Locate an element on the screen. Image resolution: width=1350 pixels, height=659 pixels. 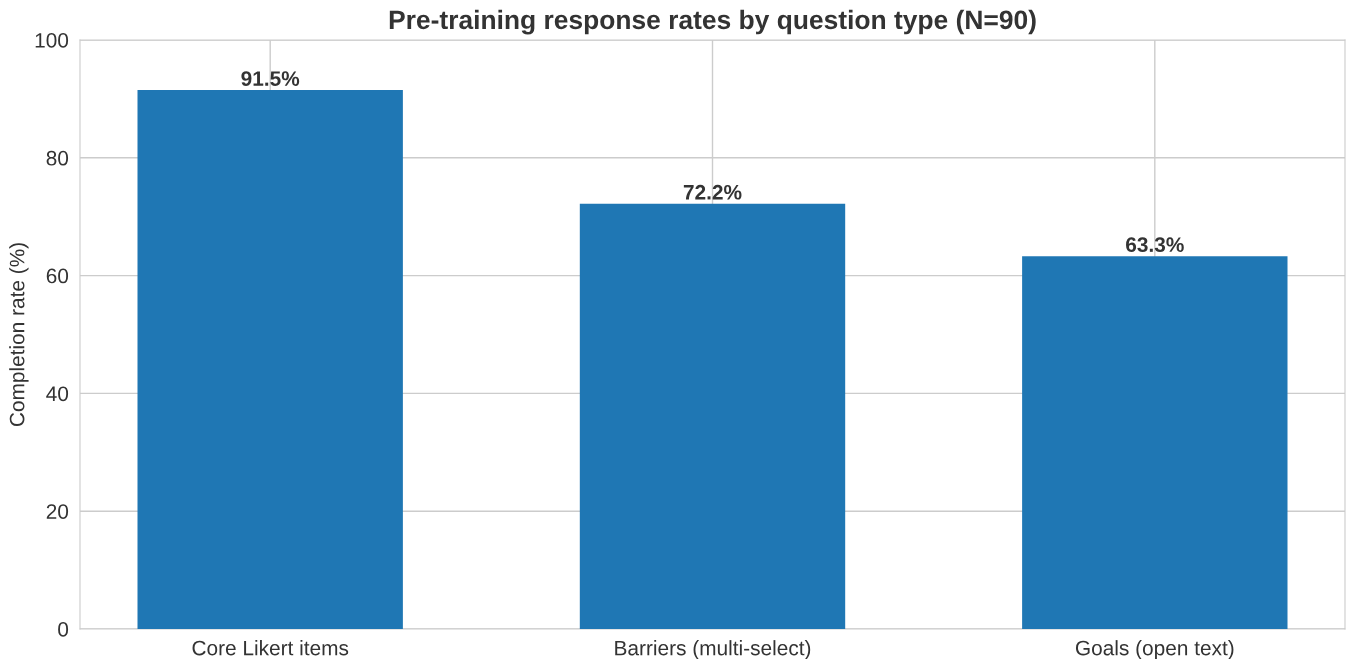
y-tick-label: 100 is located at coordinates (52, 40).